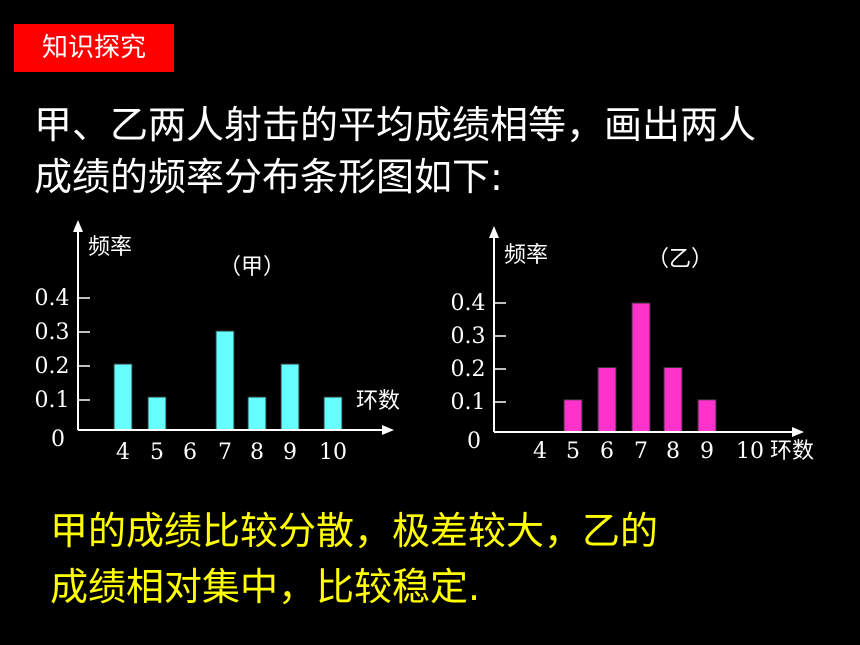 This screenshot has height=645, width=860. Describe the element at coordinates (798, 432) in the screenshot. I see `chart2-x-axis-arrow` at that location.